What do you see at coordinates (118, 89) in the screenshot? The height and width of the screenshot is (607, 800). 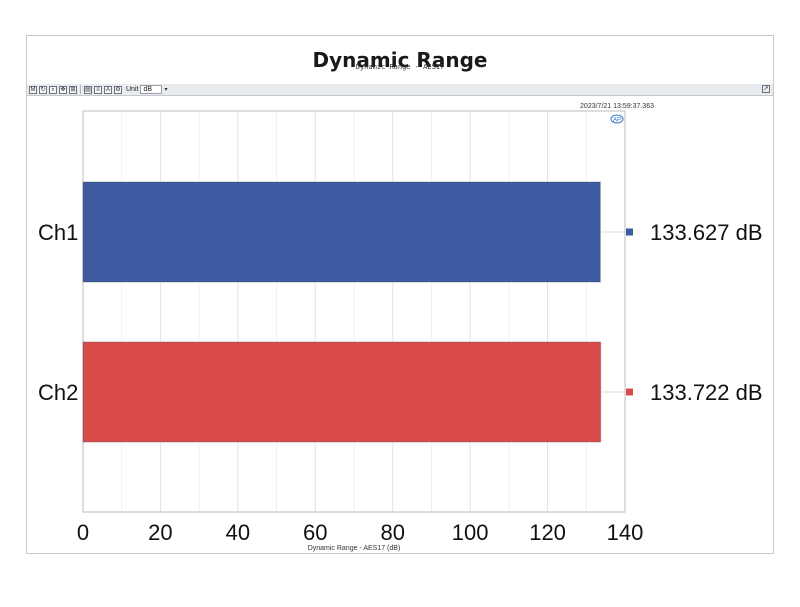 I see `settings-icon: ⚙` at bounding box center [118, 89].